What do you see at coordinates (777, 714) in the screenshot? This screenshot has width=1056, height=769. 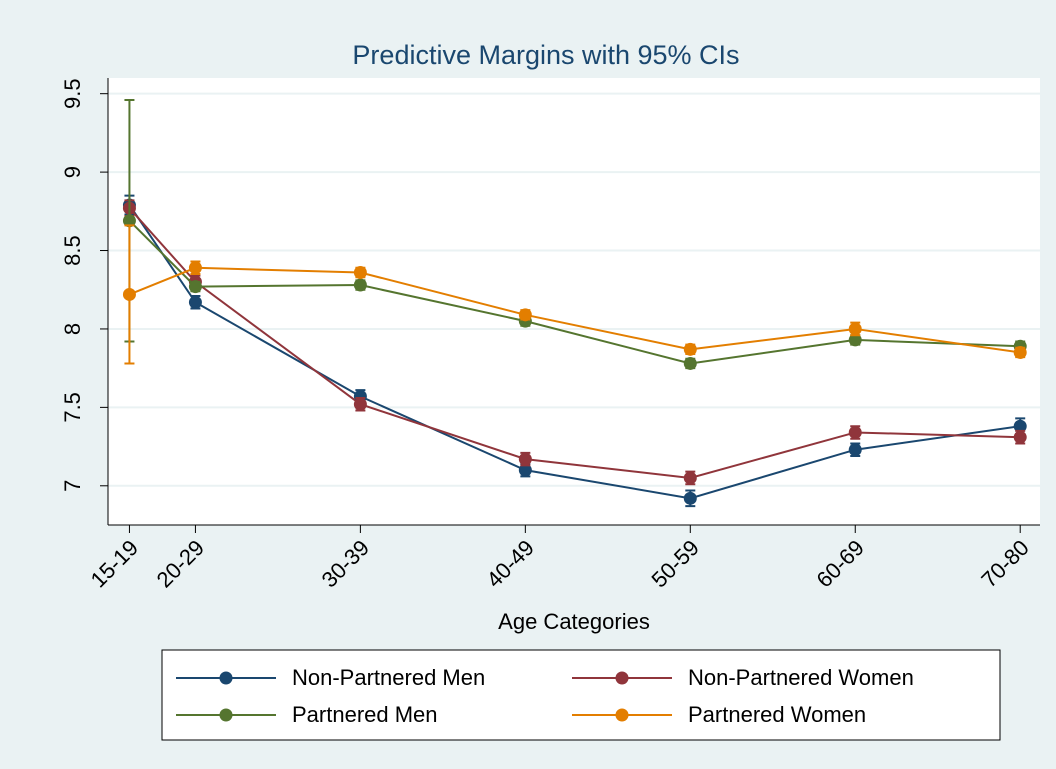 I see `legend-label: Partnered Women` at bounding box center [777, 714].